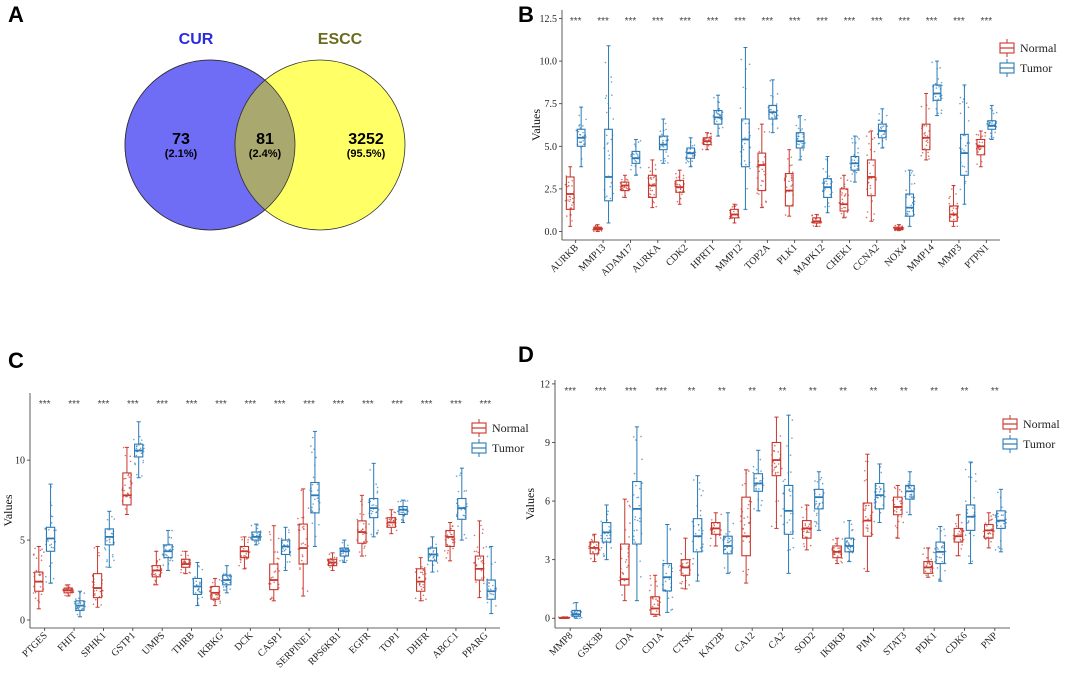  What do you see at coordinates (804, 642) in the screenshot?
I see `x-tick-label: SOD2` at bounding box center [804, 642].